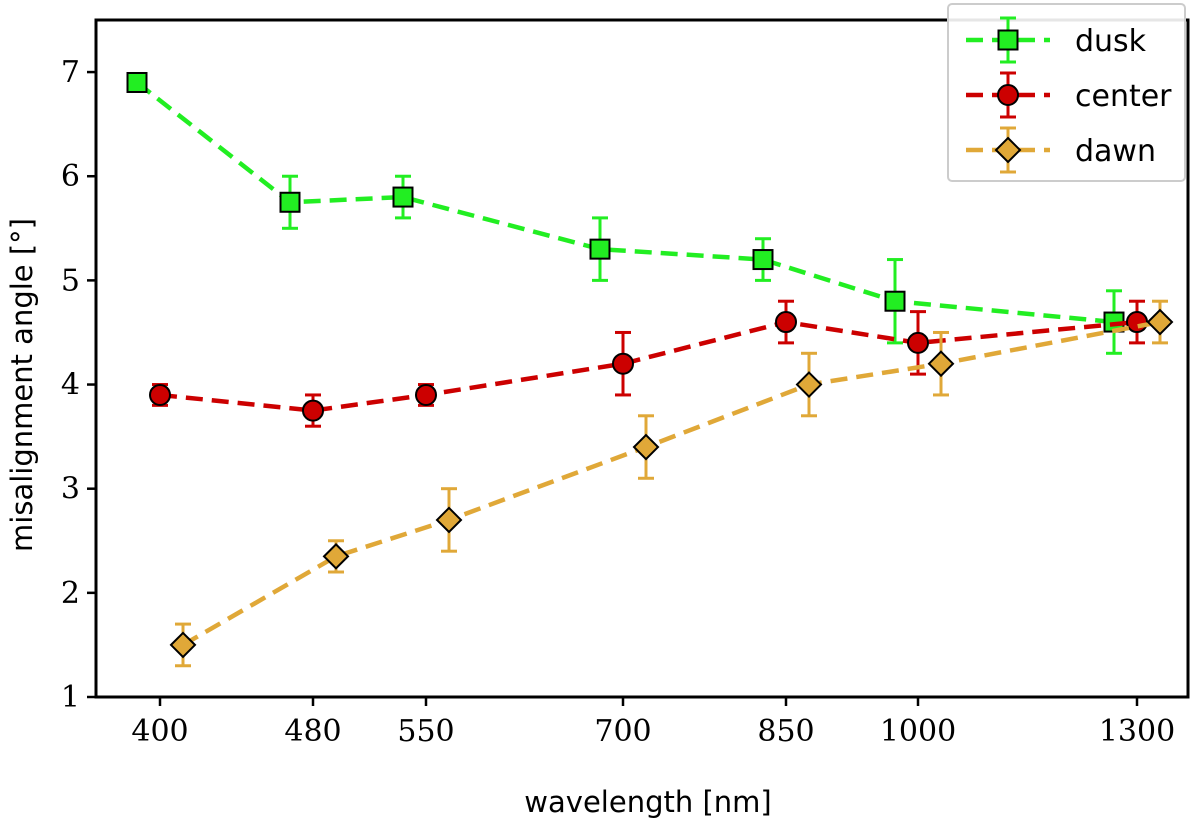 Image resolution: width=1200 pixels, height=829 pixels. Describe the element at coordinates (70, 385) in the screenshot. I see `y-tick-label: 4` at that location.